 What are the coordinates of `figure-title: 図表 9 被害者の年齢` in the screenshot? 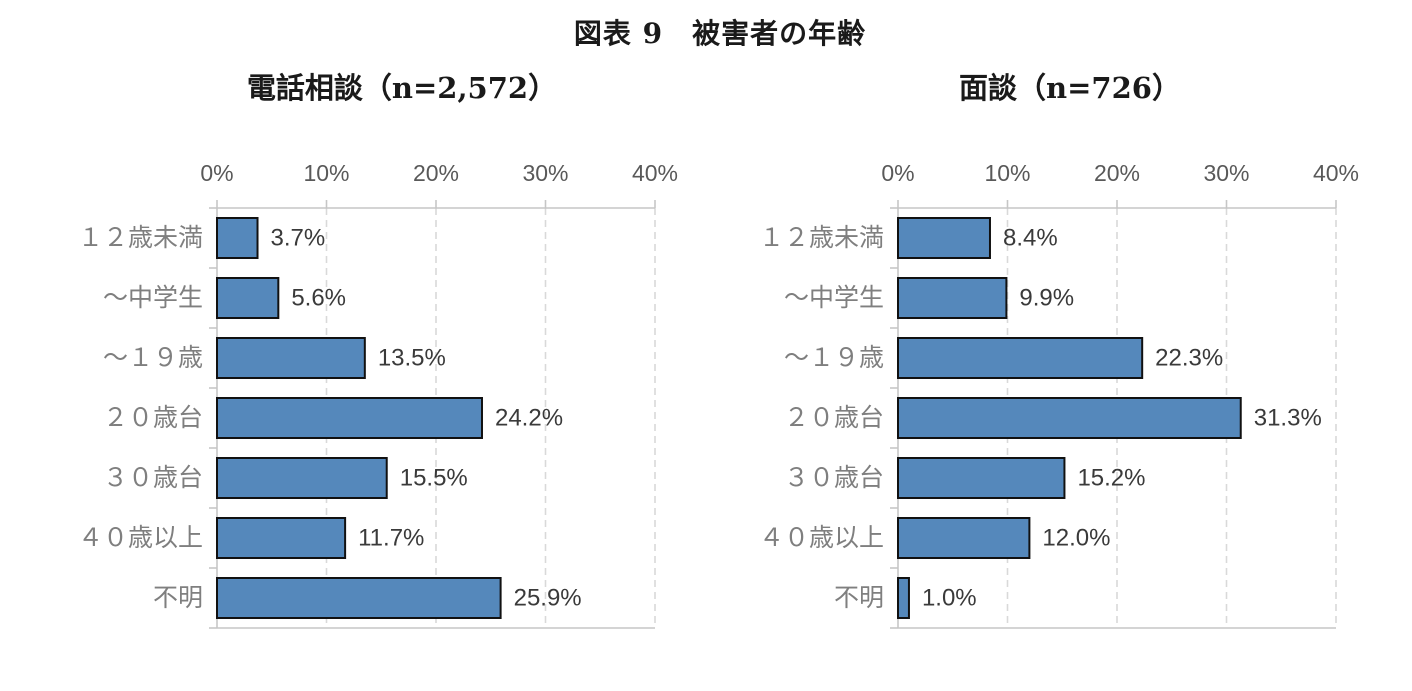 It's located at (720, 33).